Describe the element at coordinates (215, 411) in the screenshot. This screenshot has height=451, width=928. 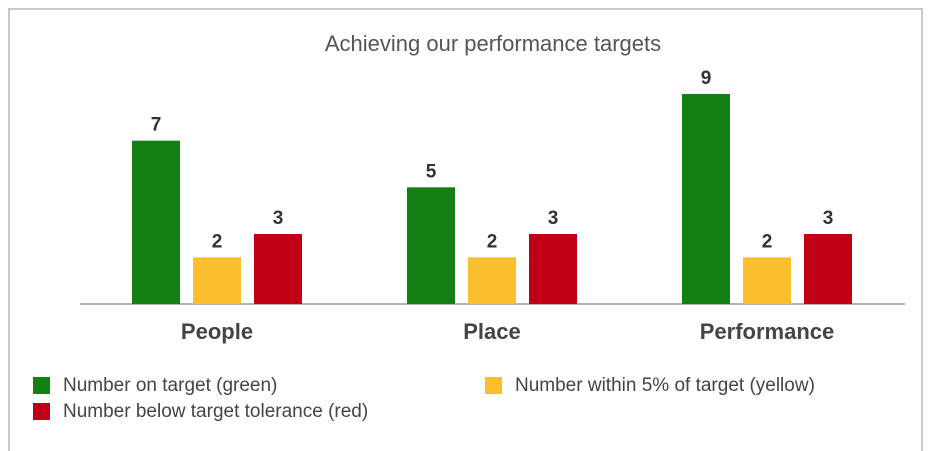
I see `legend-label: Number below target tolerance (red)` at that location.